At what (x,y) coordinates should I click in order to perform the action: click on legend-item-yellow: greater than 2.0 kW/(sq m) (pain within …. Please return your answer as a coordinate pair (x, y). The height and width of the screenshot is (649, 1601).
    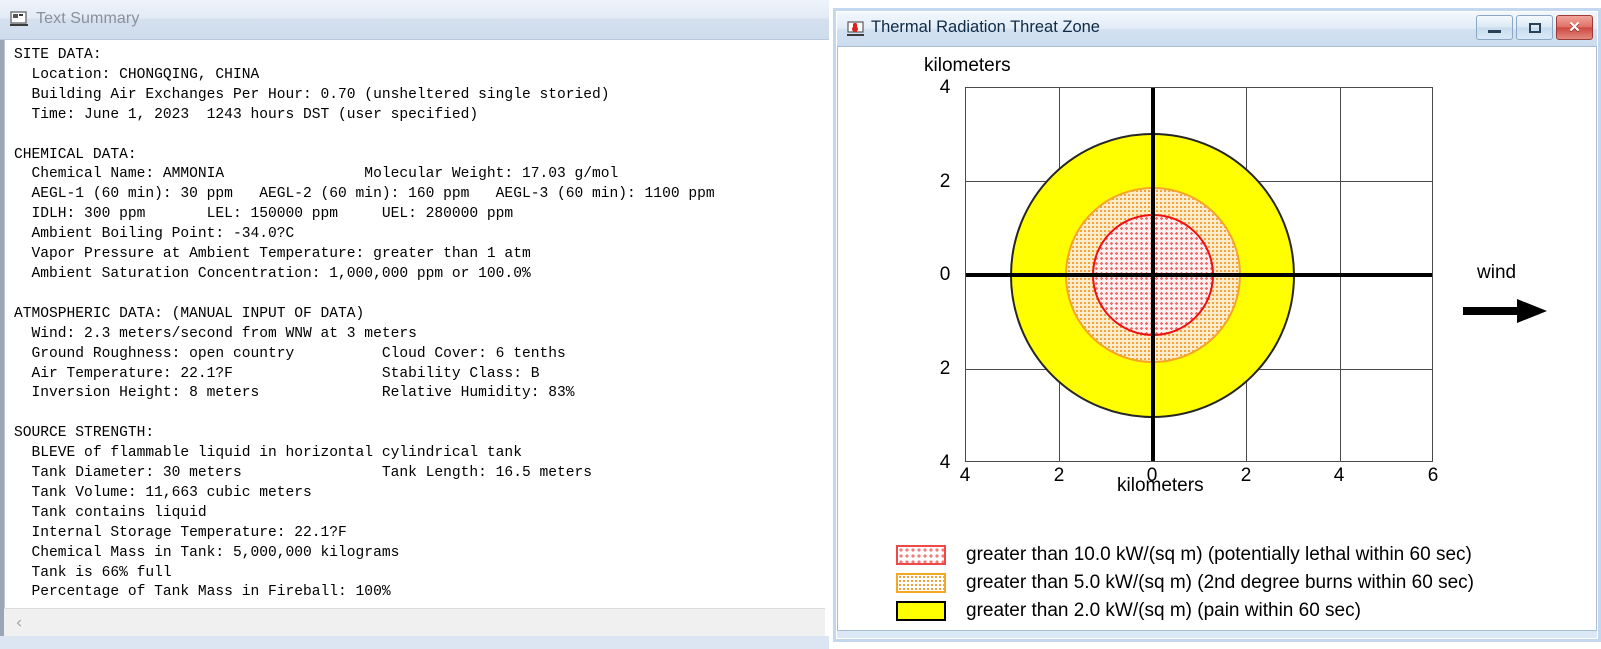
    Looking at the image, I should click on (1241, 610).